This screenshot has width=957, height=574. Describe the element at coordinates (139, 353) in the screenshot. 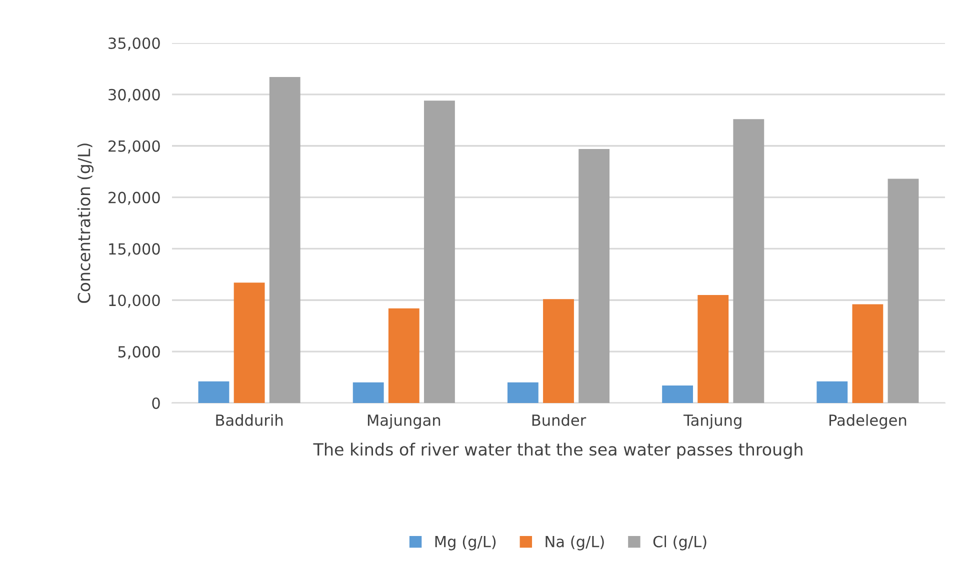

I see `y-tick-label: 5,000` at that location.